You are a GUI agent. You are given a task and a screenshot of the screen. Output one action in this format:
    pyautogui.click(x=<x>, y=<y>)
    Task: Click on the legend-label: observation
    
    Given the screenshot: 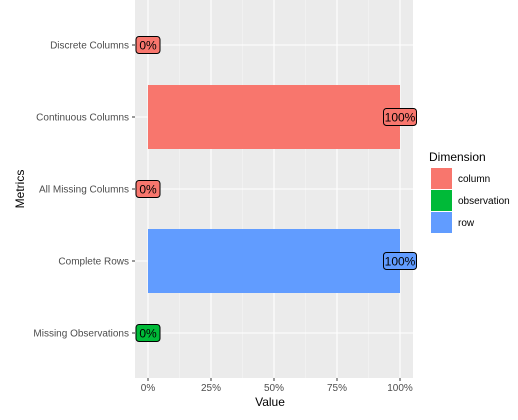 What is the action you would take?
    pyautogui.click(x=484, y=201)
    